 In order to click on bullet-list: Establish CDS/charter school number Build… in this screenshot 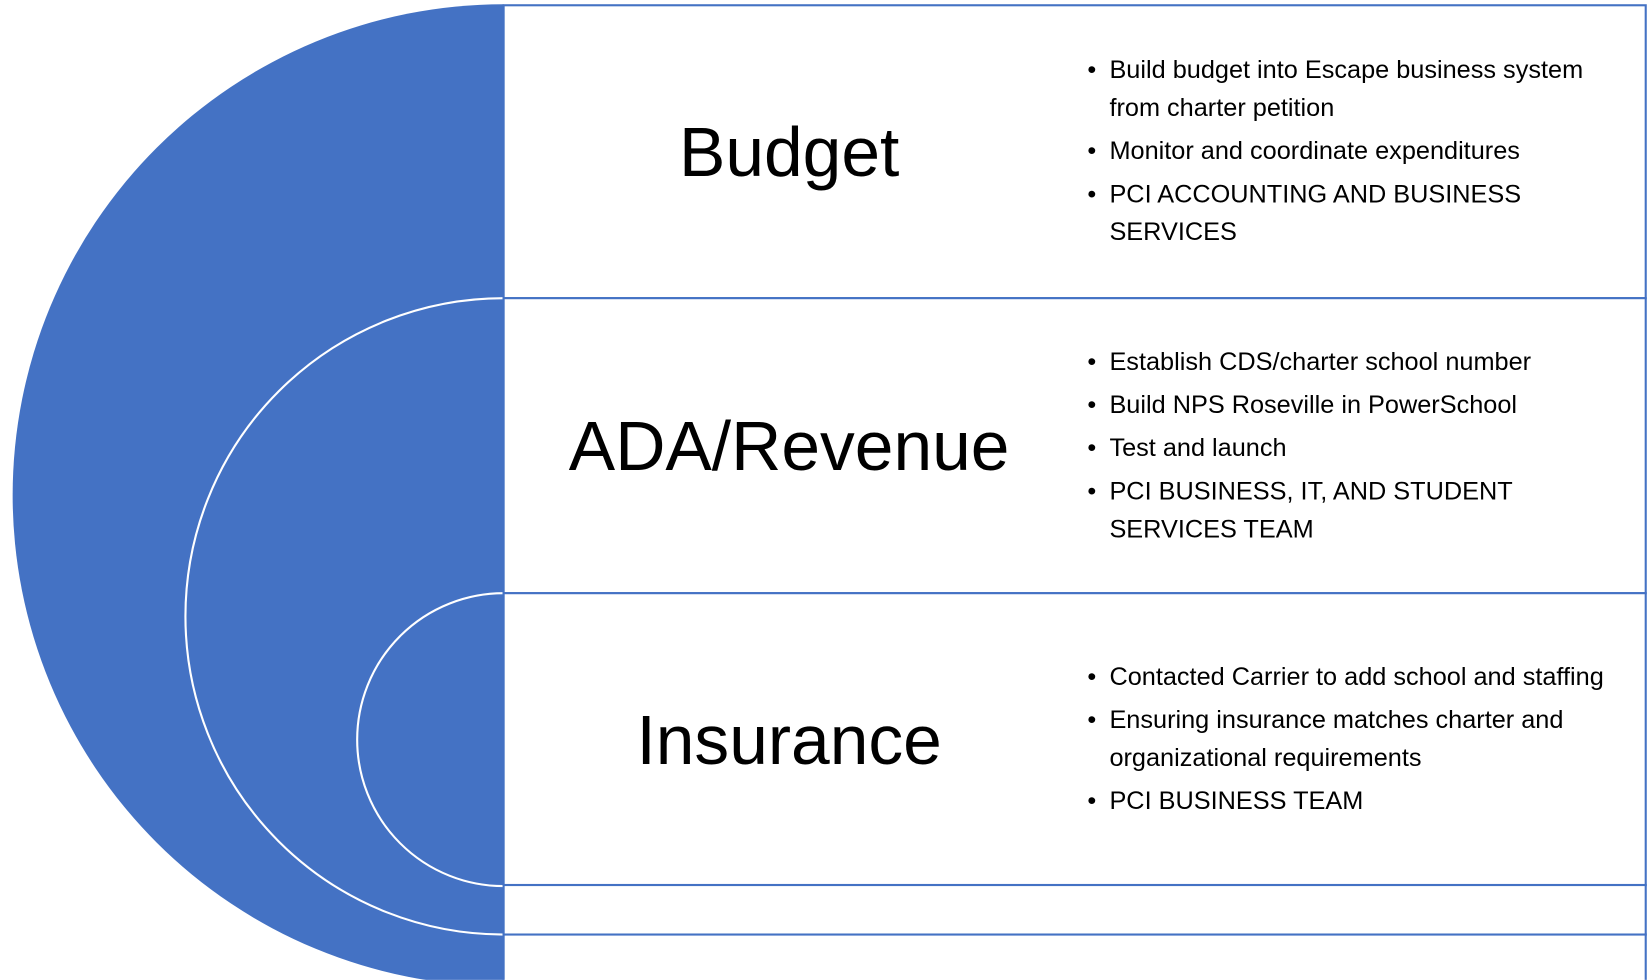, I will do `click(1356, 446)`.